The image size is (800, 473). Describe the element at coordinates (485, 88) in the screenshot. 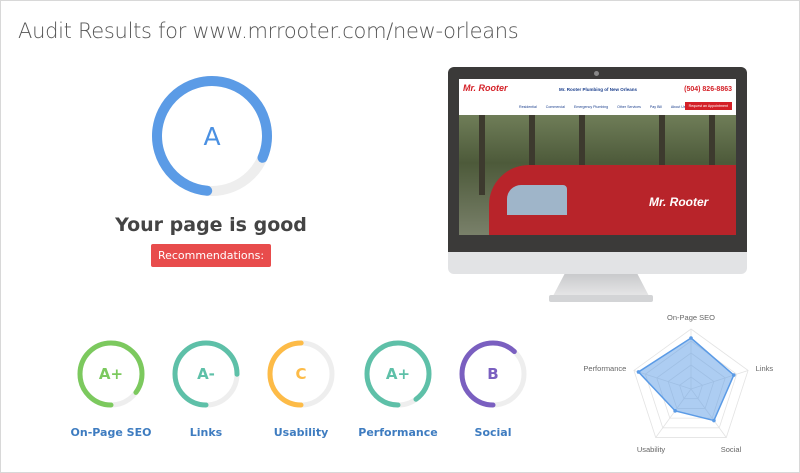

I see `site-logo: Mr. Rooter` at that location.